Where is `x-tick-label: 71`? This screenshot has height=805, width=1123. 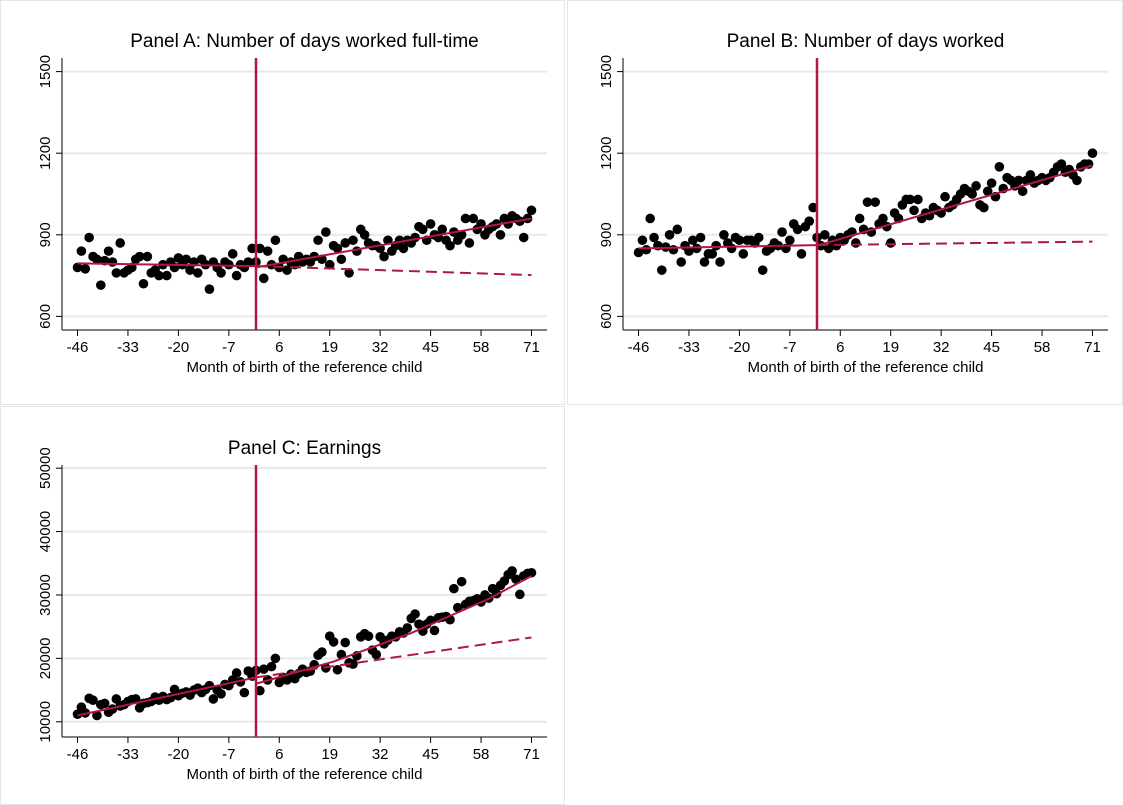 x-tick-label: 71 is located at coordinates (531, 754).